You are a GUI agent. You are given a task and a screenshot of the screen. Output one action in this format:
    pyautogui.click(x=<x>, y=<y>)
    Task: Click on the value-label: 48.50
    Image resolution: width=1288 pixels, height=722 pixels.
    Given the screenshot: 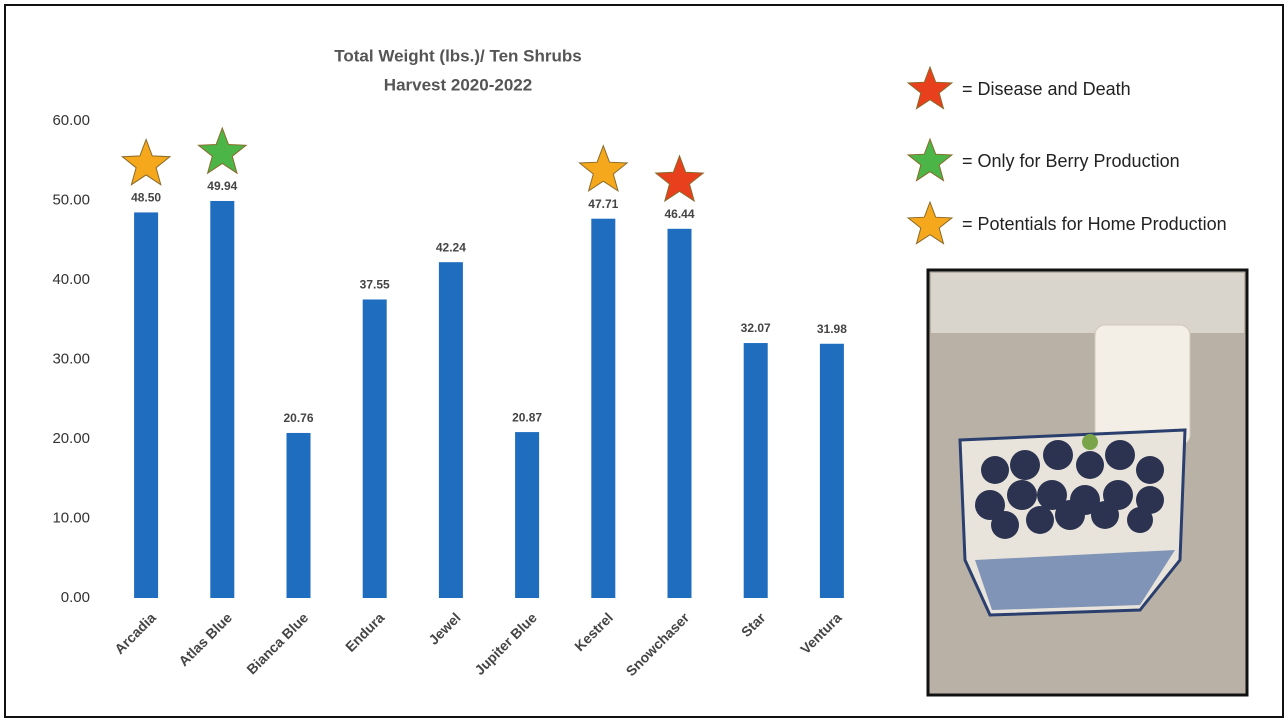 What is the action you would take?
    pyautogui.click(x=146, y=198)
    